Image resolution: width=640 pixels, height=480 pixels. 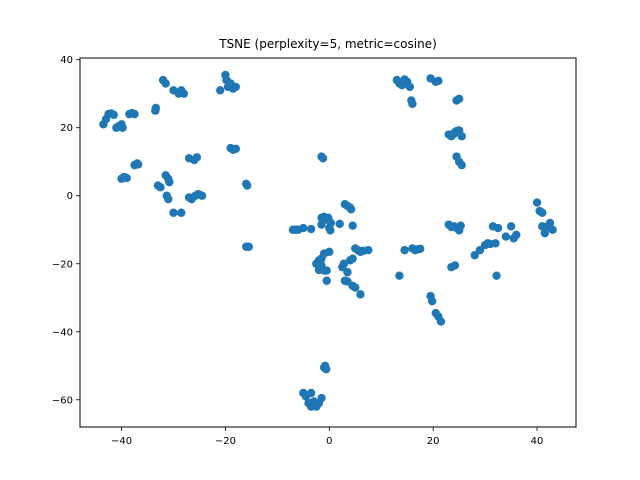 I want to click on y-tick-label: −20, so click(x=62, y=264).